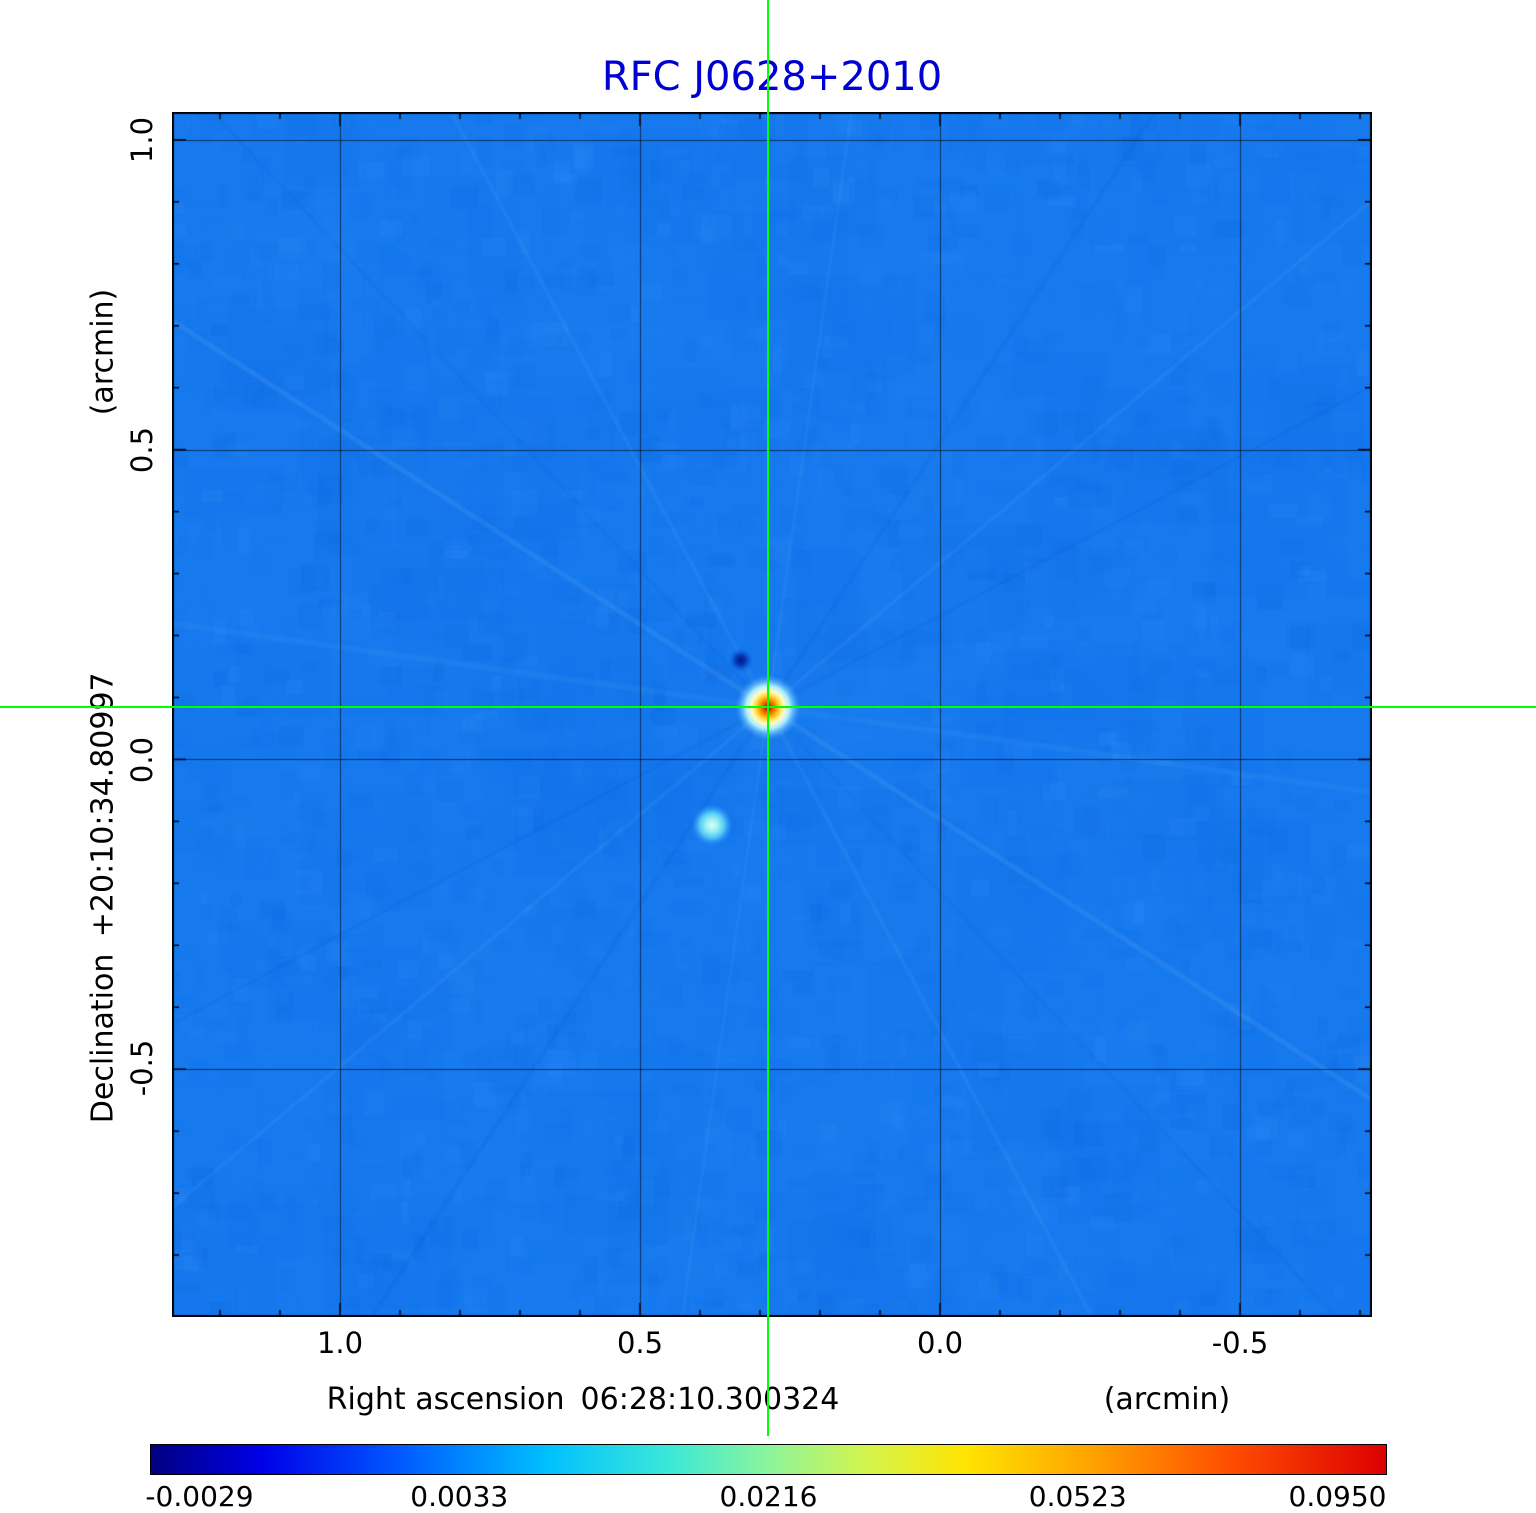 This screenshot has height=1513, width=1536. I want to click on x-tick-2: 0.5, so click(640, 1343).